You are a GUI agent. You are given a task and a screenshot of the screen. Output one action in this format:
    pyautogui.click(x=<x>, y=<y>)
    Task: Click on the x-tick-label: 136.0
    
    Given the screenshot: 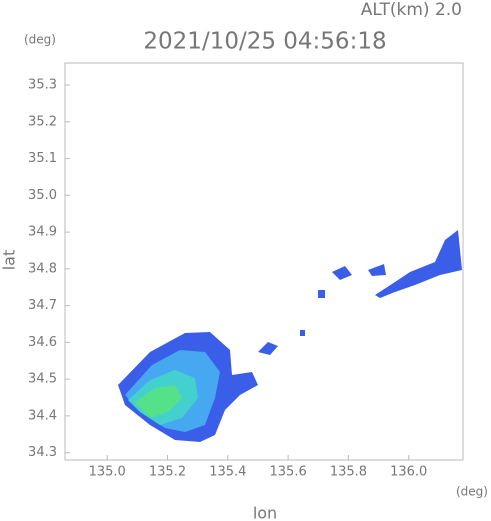 What is the action you would take?
    pyautogui.click(x=408, y=472)
    